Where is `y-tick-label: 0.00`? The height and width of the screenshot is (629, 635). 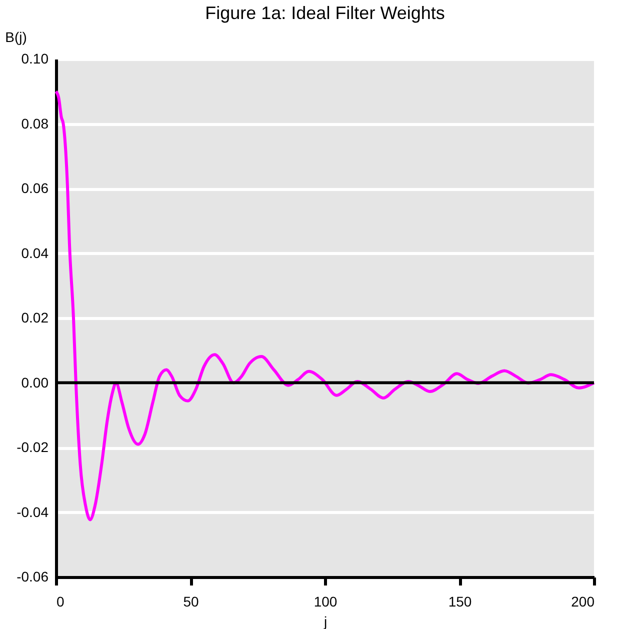 y-tick-label: 0.00 is located at coordinates (35, 382).